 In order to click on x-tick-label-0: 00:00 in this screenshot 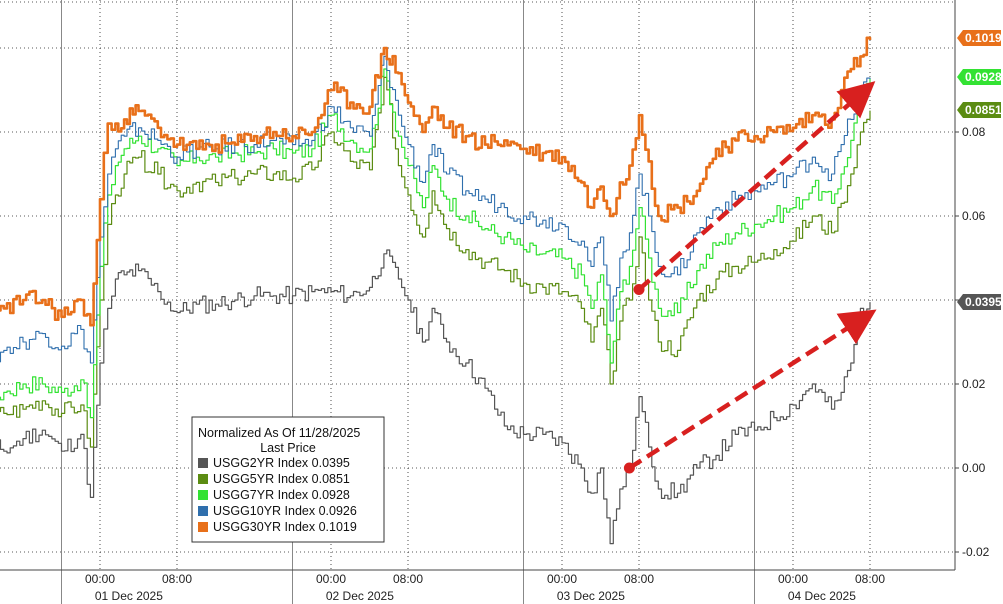, I will do `click(100, 579)`.